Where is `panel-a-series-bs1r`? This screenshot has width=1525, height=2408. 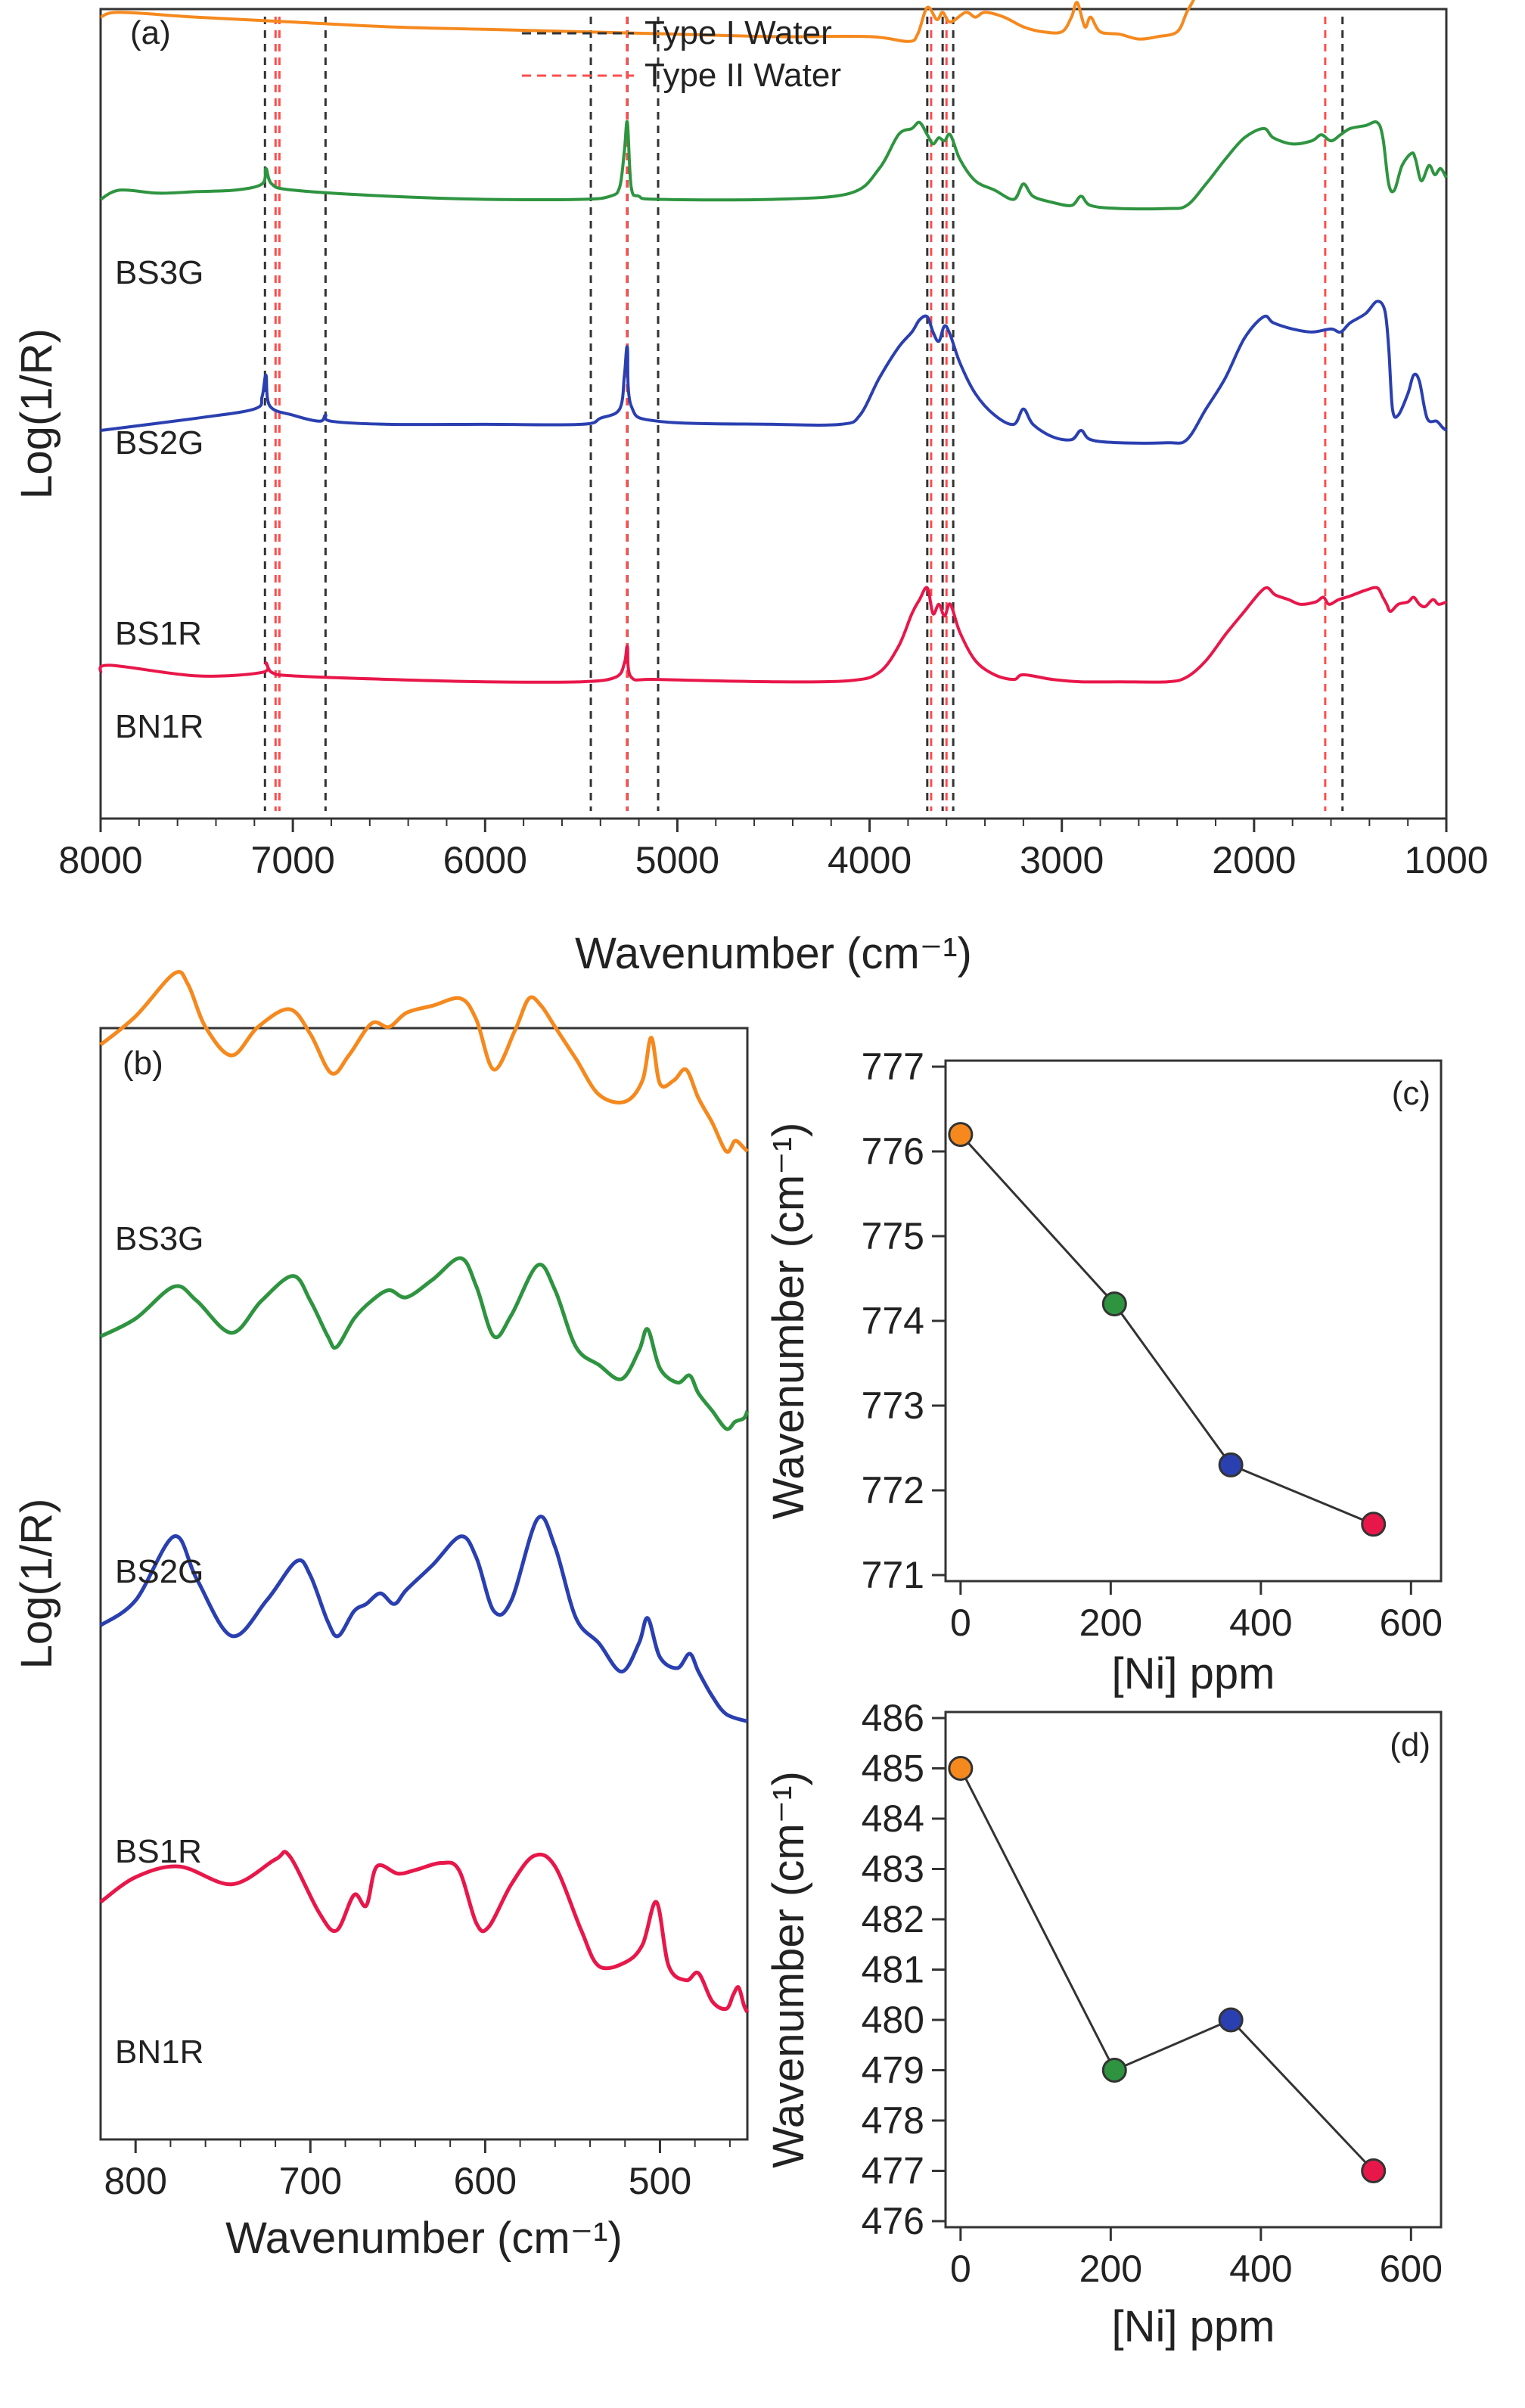 panel-a-series-bs1r is located at coordinates (773, 165).